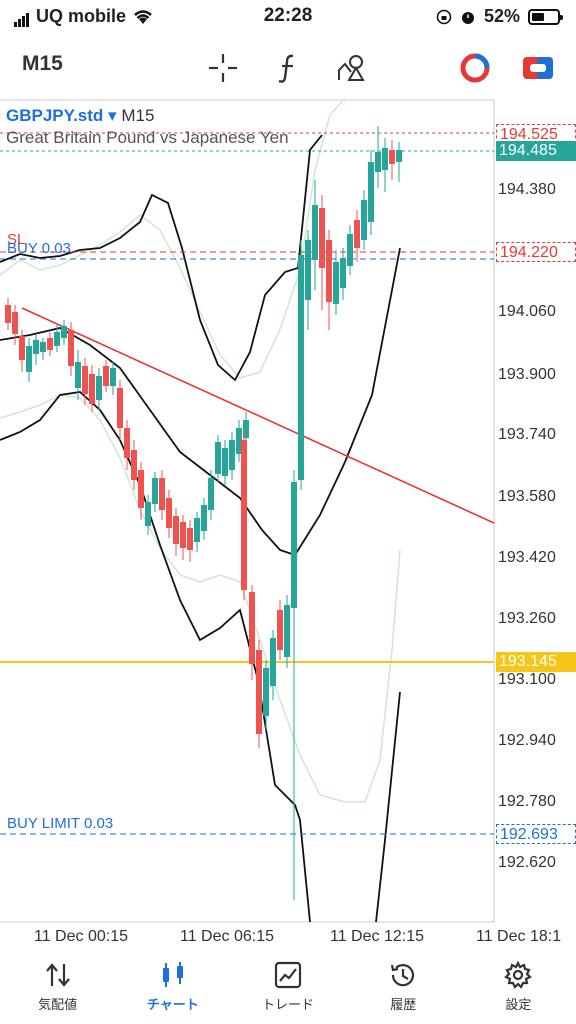 The image size is (576, 1024). I want to click on status-bar: UQ mobile 22:28 52%, so click(288, 17).